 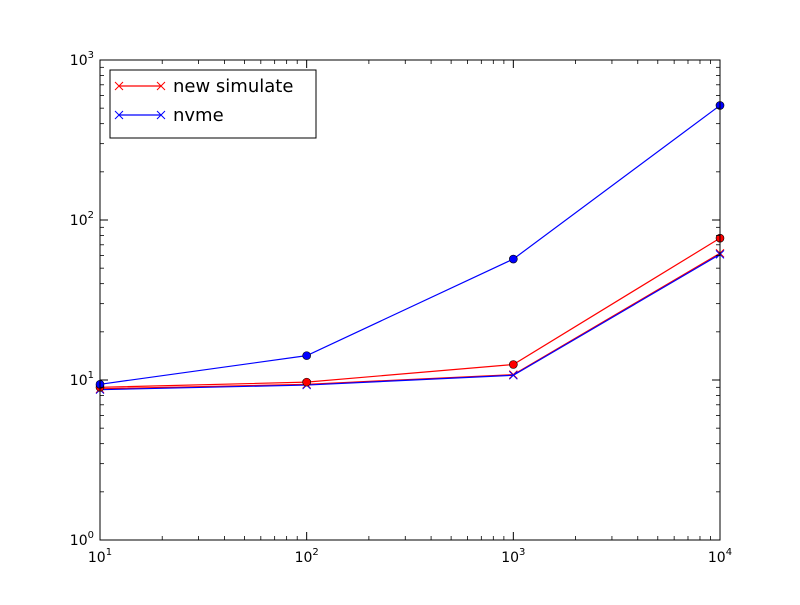 I want to click on x-tick-label-3-exp: 4, so click(x=729, y=552).